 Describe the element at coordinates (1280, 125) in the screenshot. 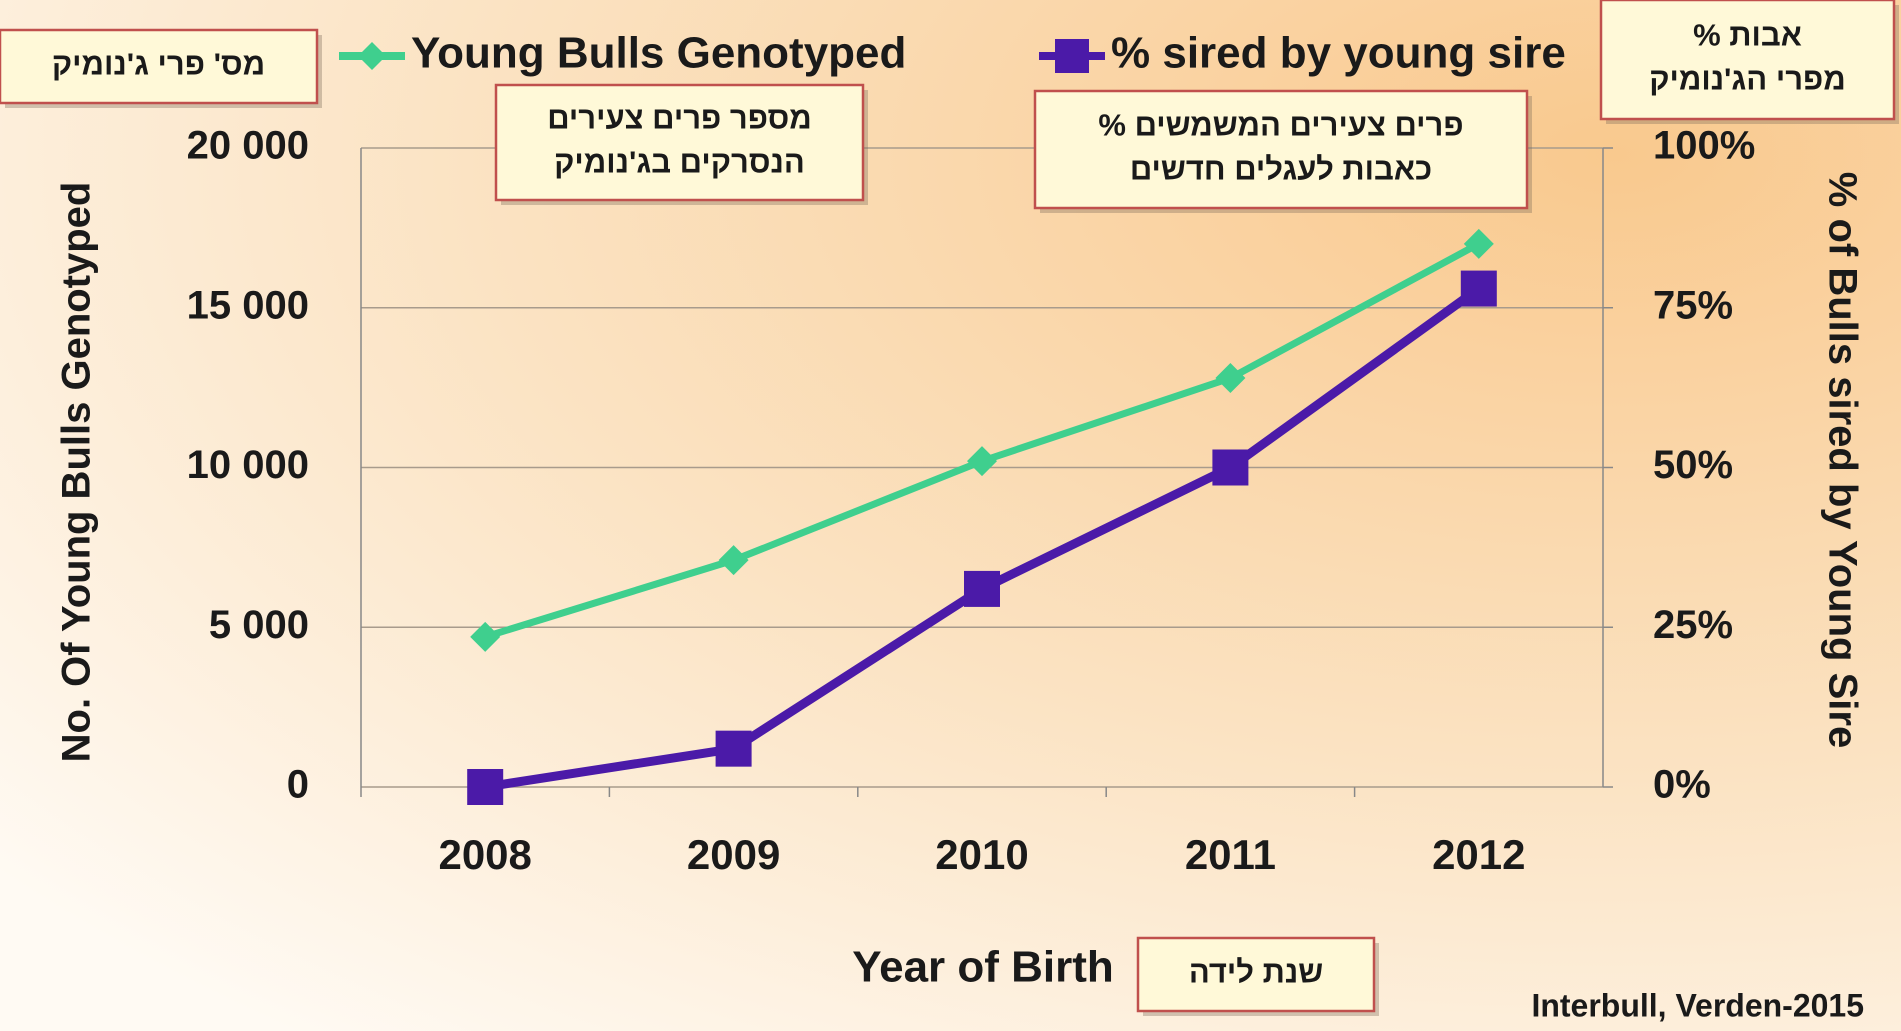

I see `annotation-text: פרים צעירים המשמשים %` at that location.